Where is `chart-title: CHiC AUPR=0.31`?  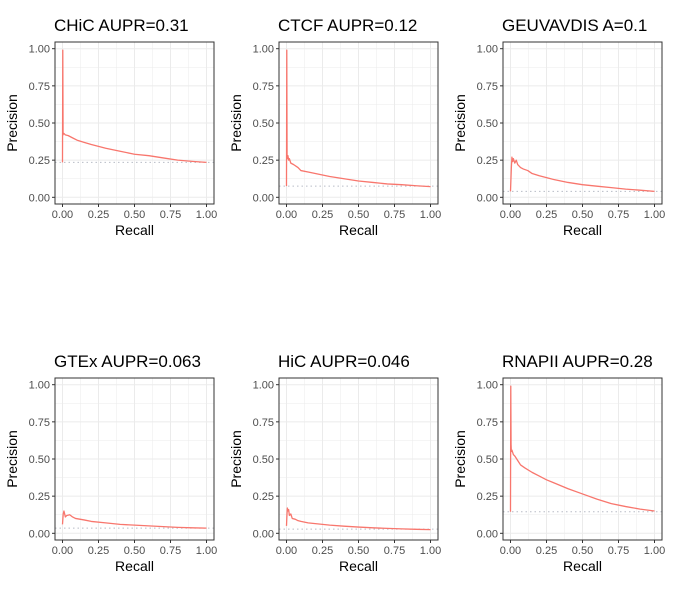 chart-title: CHiC AUPR=0.31 is located at coordinates (121, 25).